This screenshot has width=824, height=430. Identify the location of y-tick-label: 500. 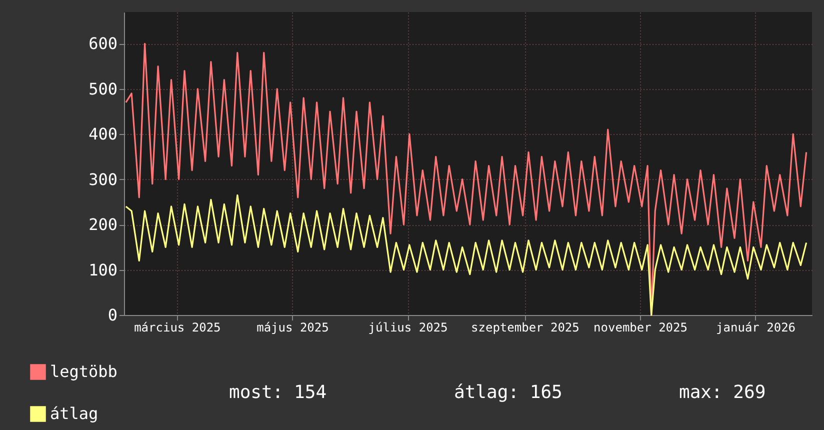
(103, 88).